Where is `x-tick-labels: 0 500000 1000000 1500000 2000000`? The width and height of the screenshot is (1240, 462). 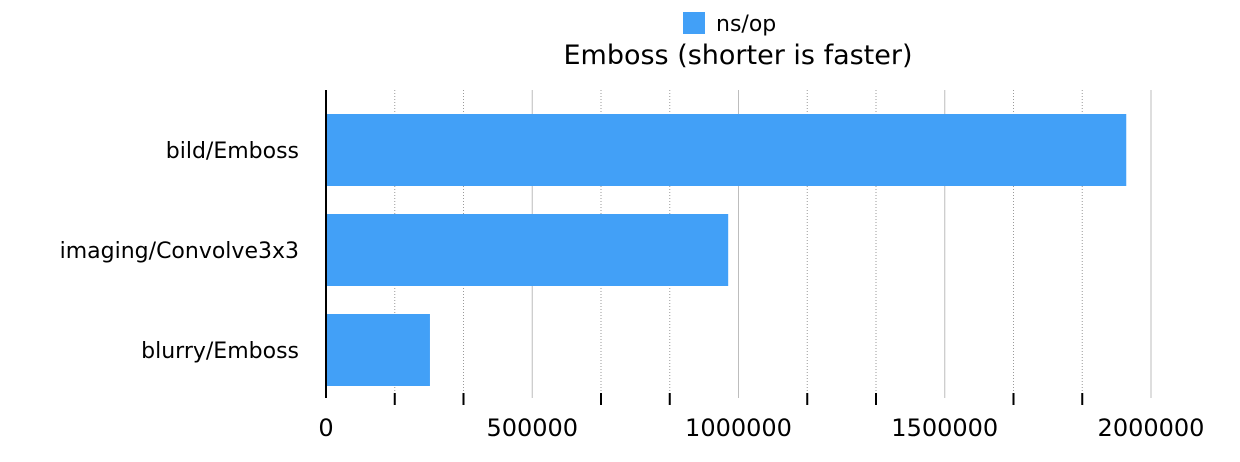
x-tick-labels: 0 500000 1000000 1500000 2000000 is located at coordinates (761, 428).